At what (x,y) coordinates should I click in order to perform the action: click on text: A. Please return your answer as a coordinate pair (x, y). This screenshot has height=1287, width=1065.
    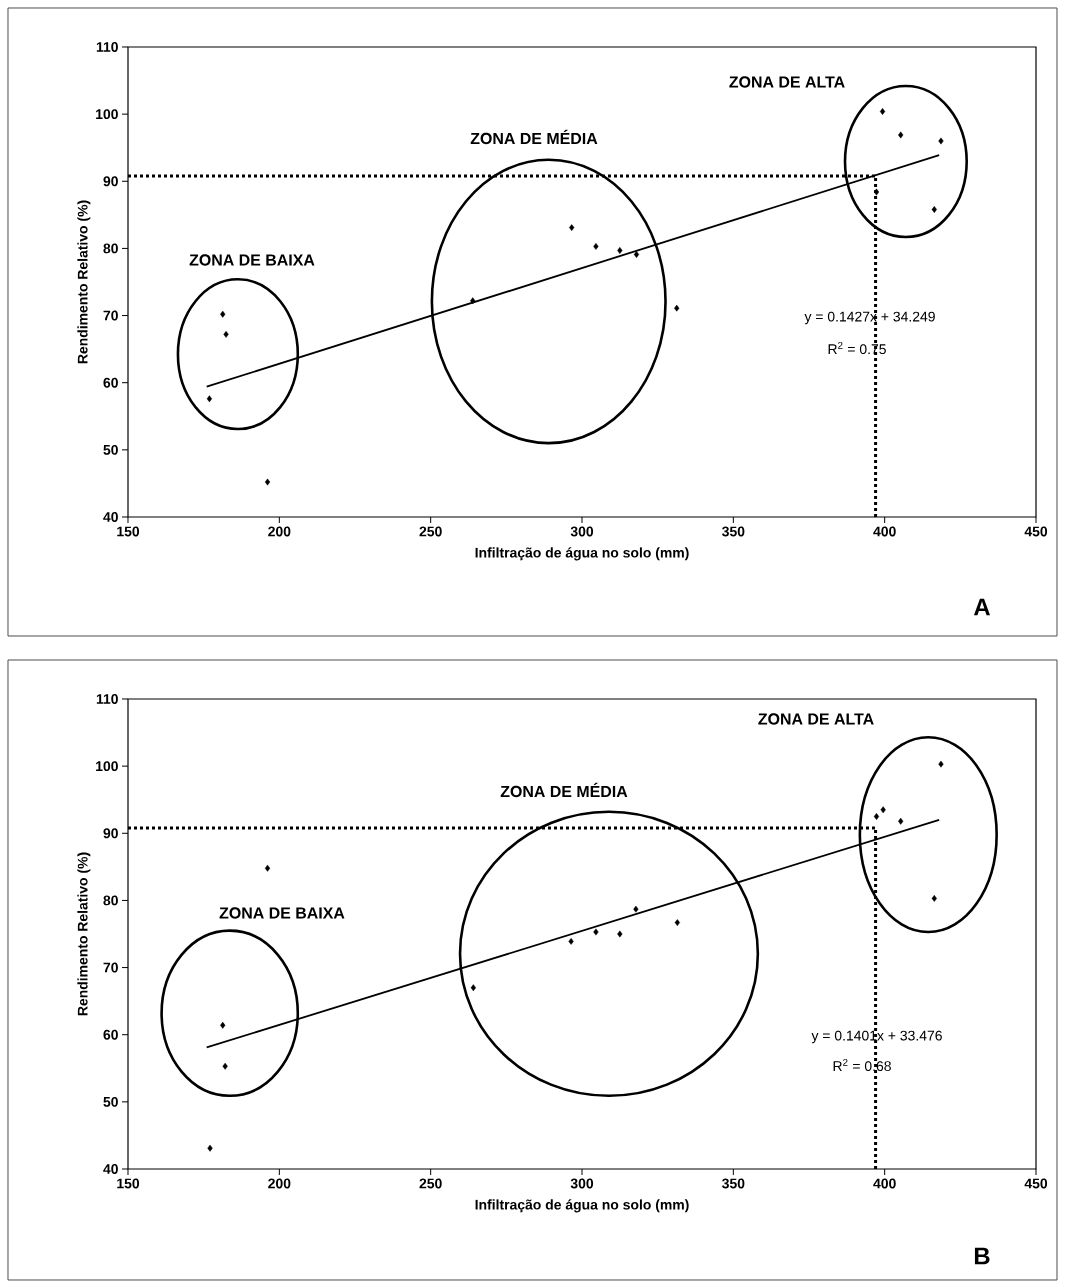
    Looking at the image, I should click on (981, 607).